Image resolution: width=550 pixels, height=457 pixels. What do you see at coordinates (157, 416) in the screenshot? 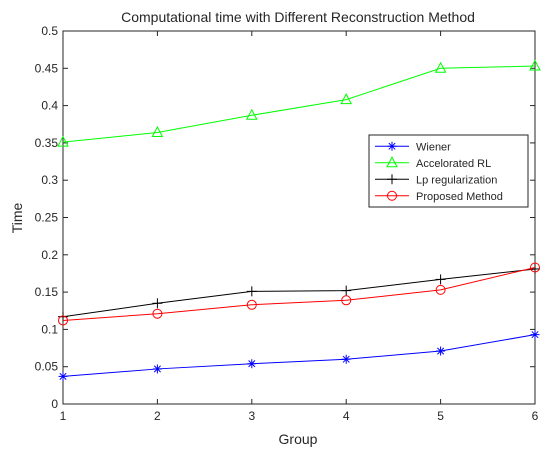
I see `x-tick-label: 2` at bounding box center [157, 416].